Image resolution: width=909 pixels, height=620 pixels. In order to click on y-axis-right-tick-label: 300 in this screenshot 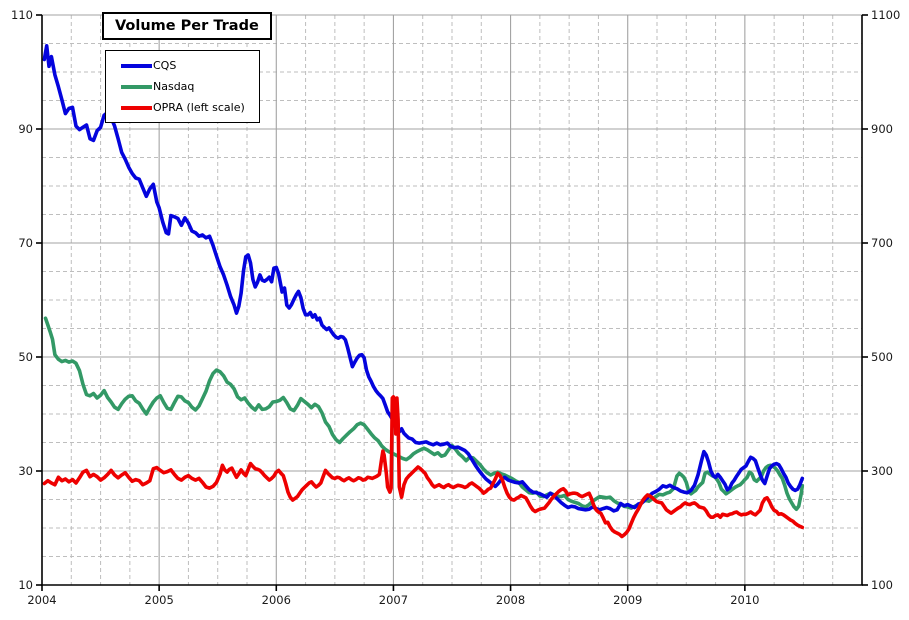, I will do `click(882, 471)`.